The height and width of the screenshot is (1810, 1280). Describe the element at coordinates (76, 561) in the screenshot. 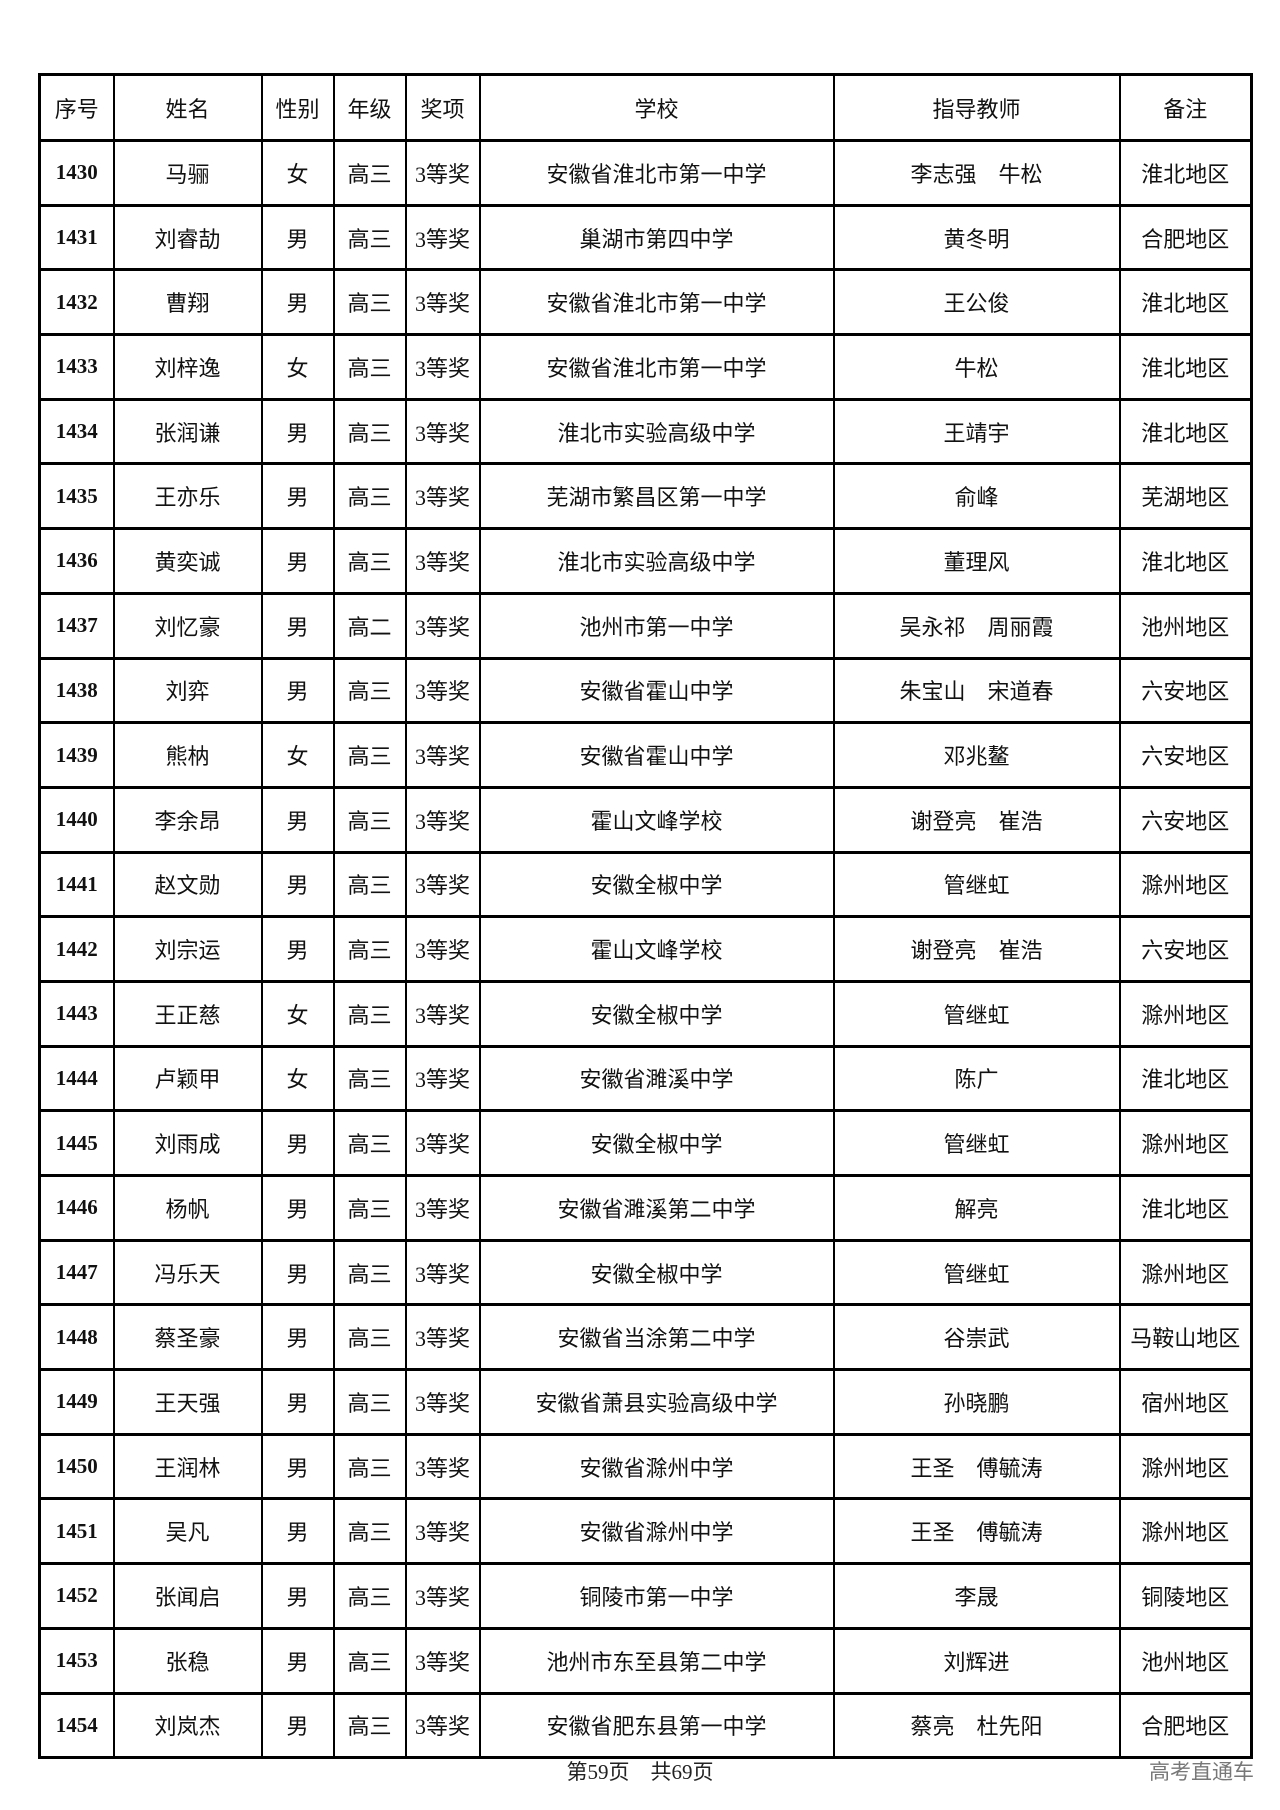

I see `cell-index: 1436` at that location.